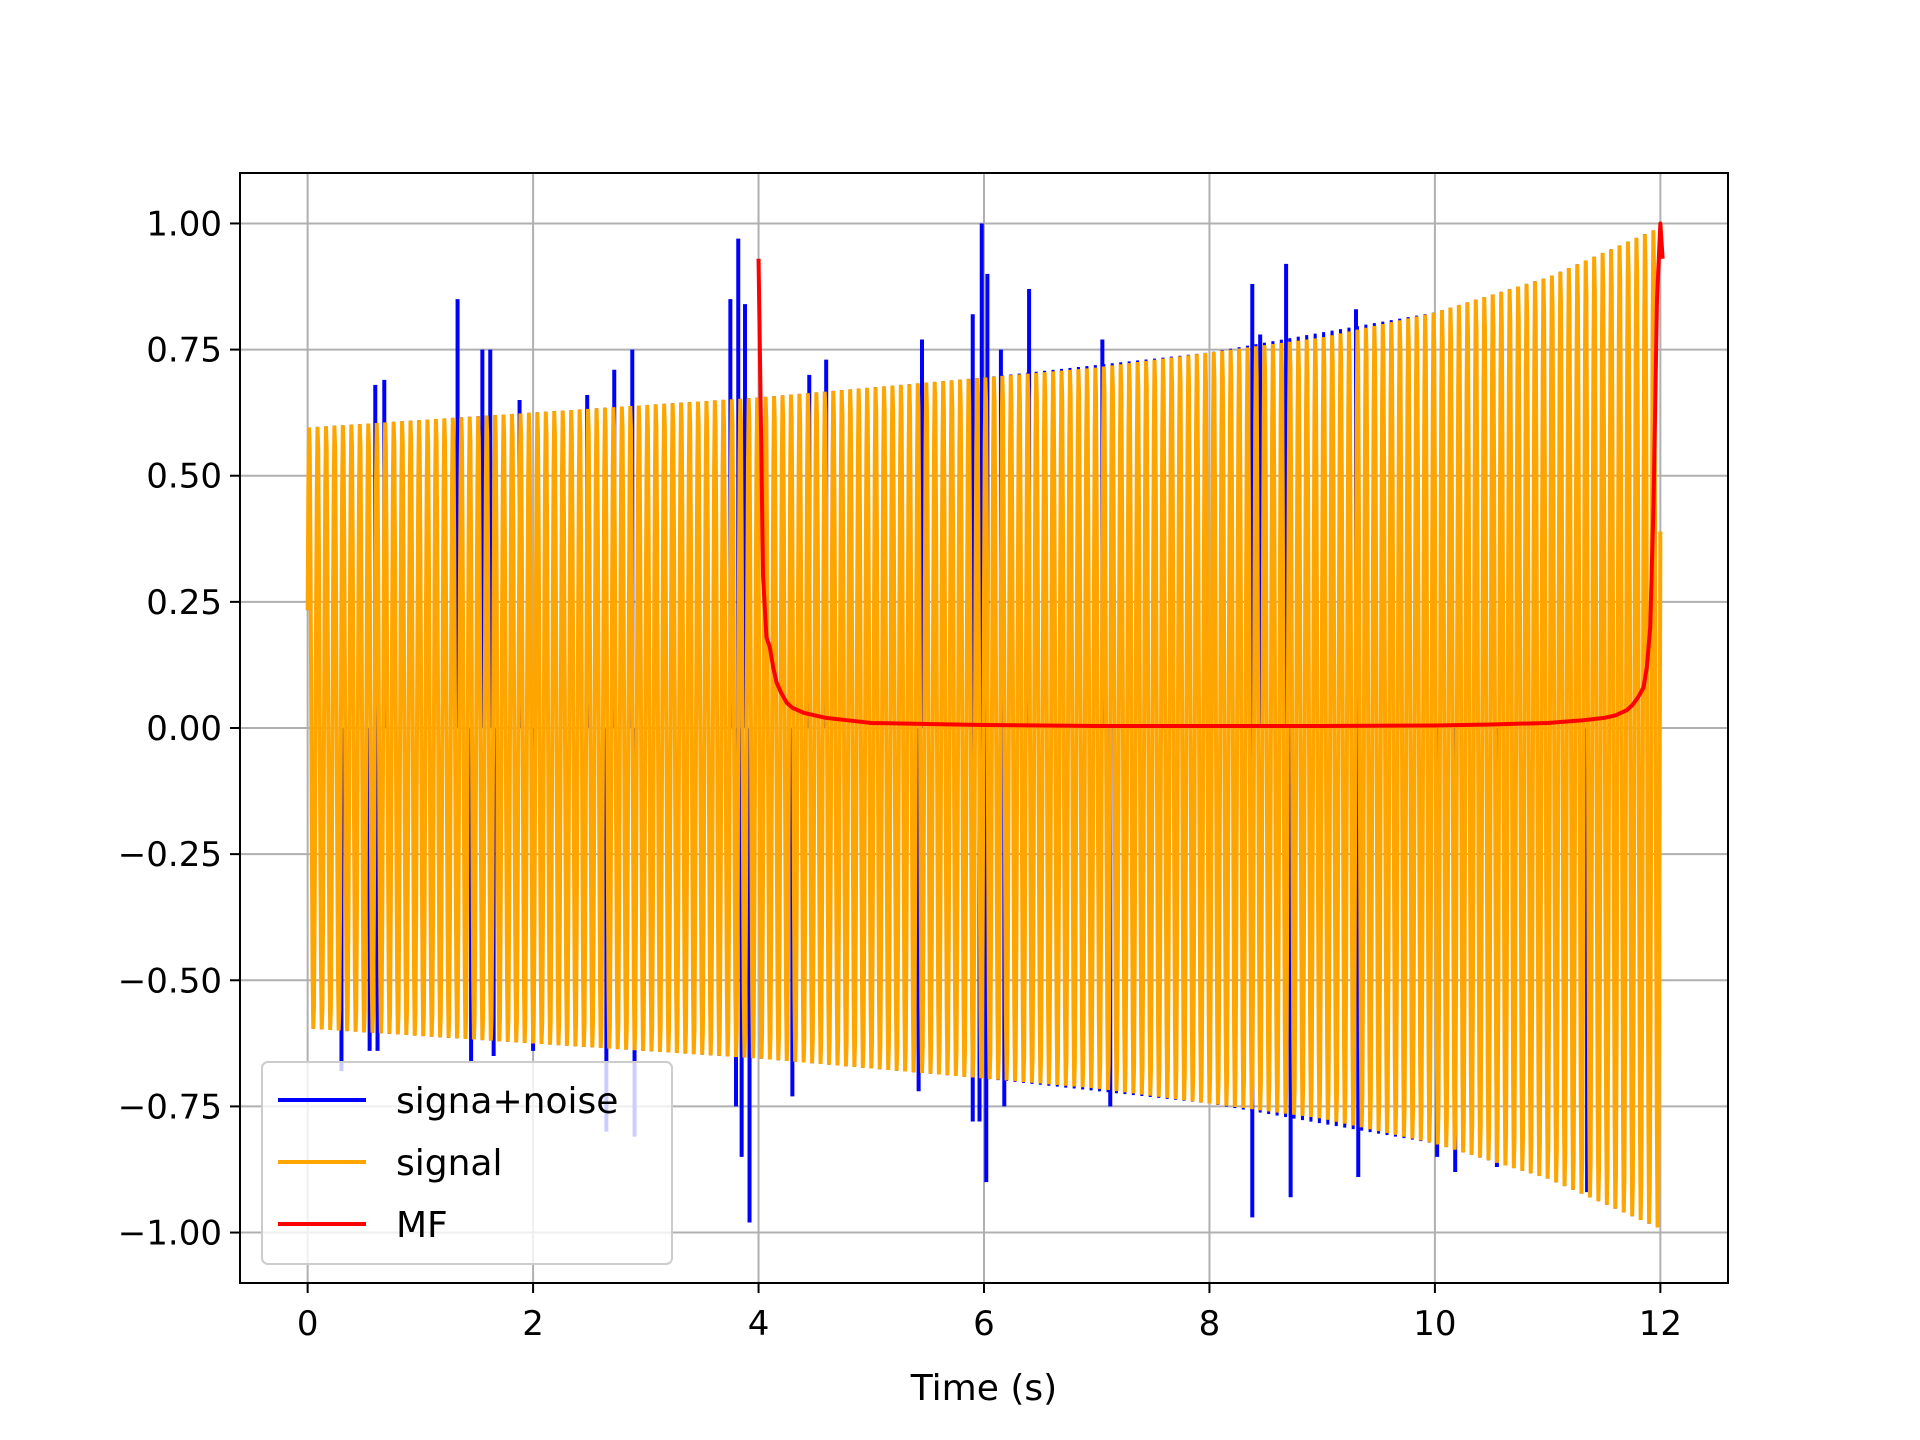 The height and width of the screenshot is (1440, 1920). Describe the element at coordinates (170, 1107) in the screenshot. I see `y-tick-label: −0.75` at that location.